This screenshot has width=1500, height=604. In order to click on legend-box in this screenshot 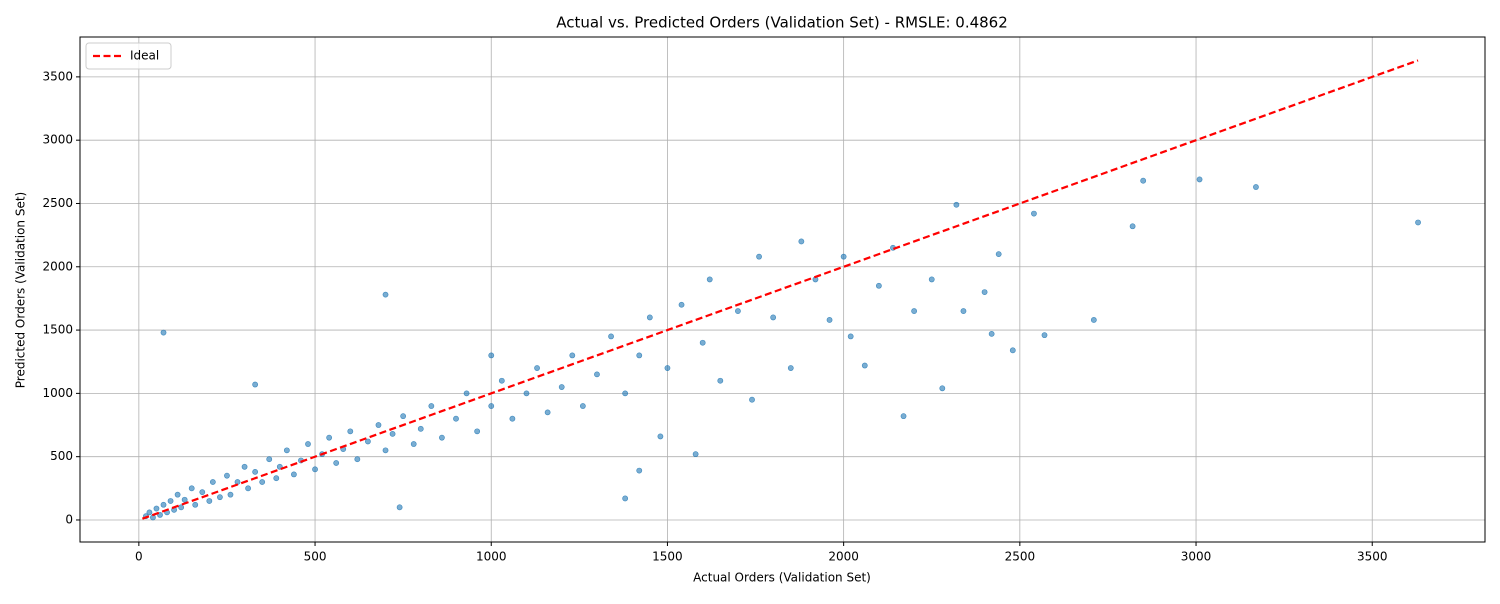, I will do `click(128, 56)`.